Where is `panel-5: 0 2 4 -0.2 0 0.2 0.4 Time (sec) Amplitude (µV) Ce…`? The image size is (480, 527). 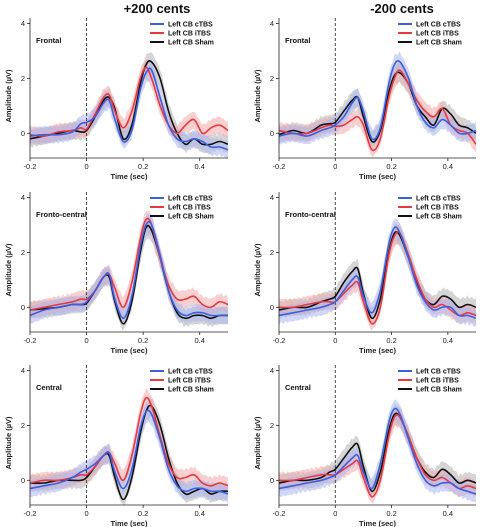 panel-5: 0 2 4 -0.2 0 0.2 0.4 Time (sec) Amplitude (µV) Ce… is located at coordinates (116, 446).